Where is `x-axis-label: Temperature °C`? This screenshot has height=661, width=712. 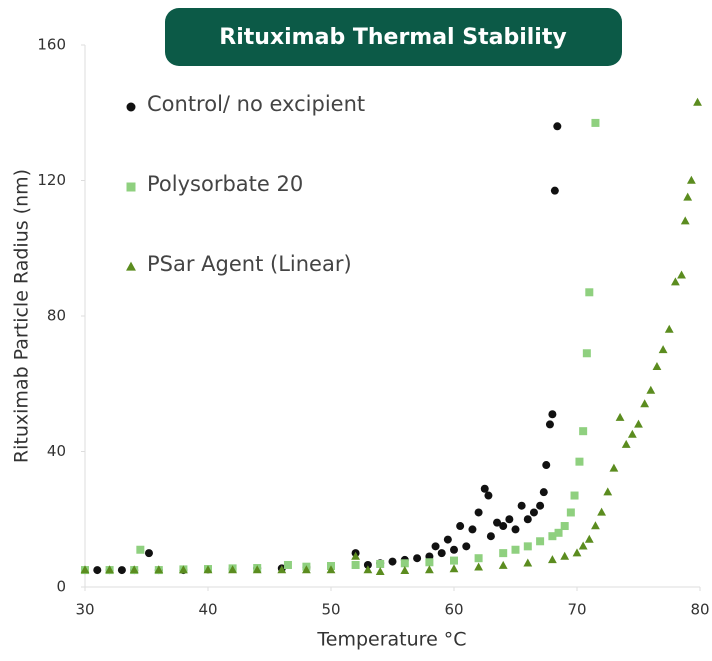 x-axis-label: Temperature °C is located at coordinates (391, 640).